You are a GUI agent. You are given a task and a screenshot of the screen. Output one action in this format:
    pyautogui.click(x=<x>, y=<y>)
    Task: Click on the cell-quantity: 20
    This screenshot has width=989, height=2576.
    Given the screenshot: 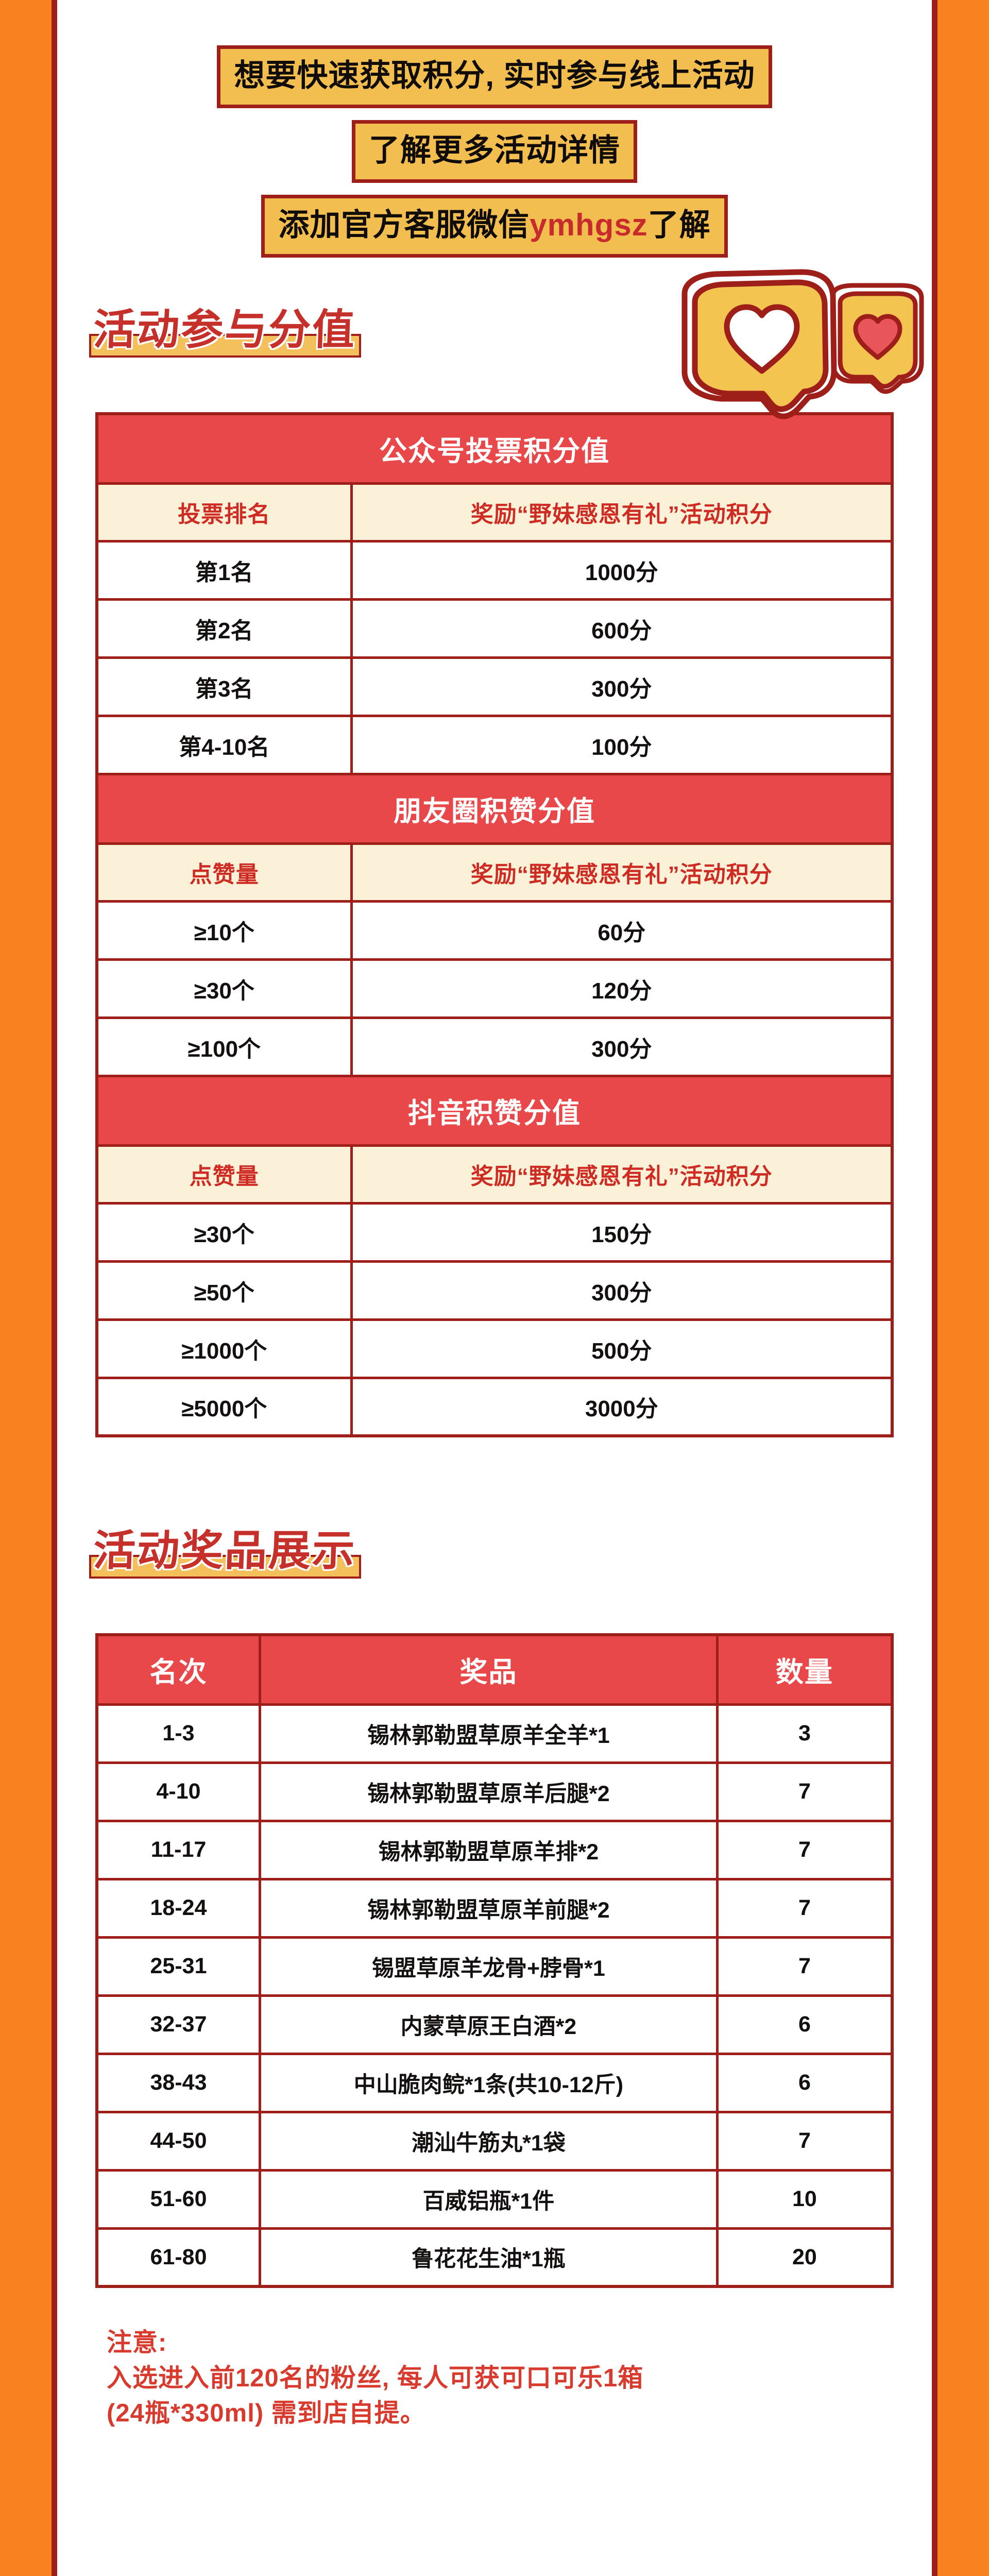 What is the action you would take?
    pyautogui.click(x=804, y=2257)
    